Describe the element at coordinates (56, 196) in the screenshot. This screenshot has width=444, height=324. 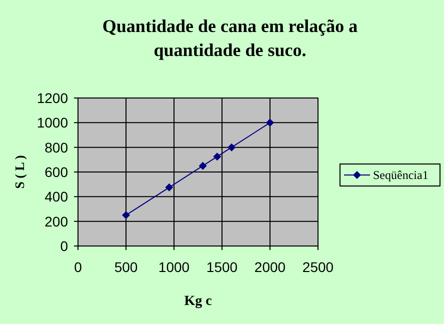
I see `y-tick-label: 400` at that location.